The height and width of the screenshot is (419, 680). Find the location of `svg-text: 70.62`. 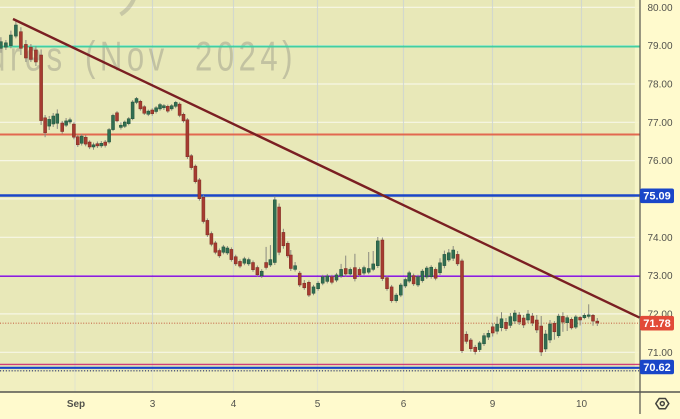

svg-text: 70.62 is located at coordinates (657, 368).